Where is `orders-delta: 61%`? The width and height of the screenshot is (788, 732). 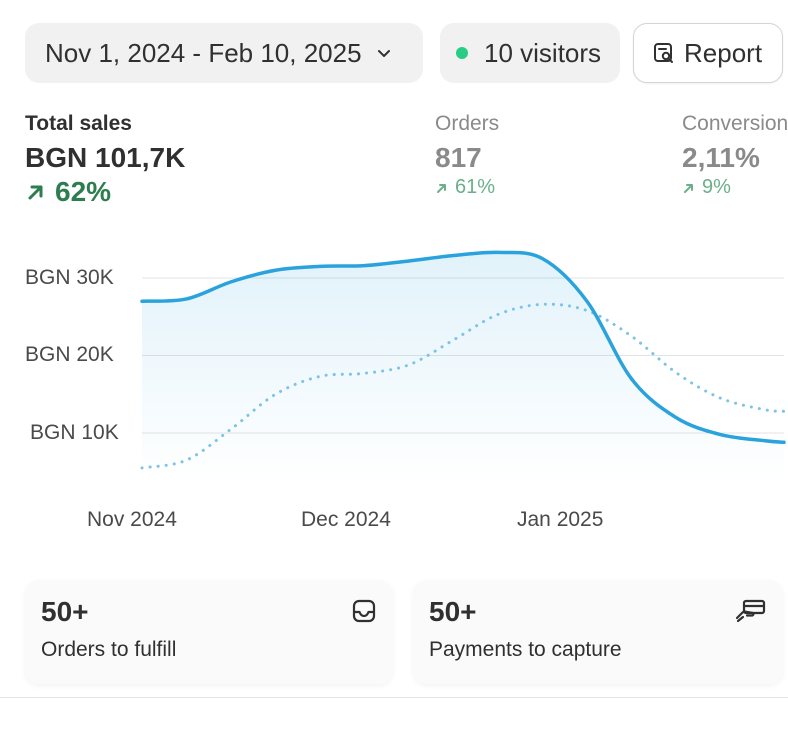 orders-delta: 61% is located at coordinates (467, 187).